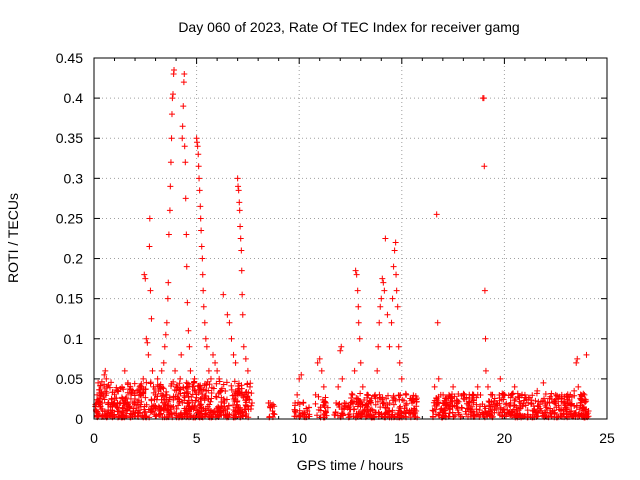 The width and height of the screenshot is (640, 480). Describe the element at coordinates (94, 438) in the screenshot. I see `x-tick-label: 0` at that location.